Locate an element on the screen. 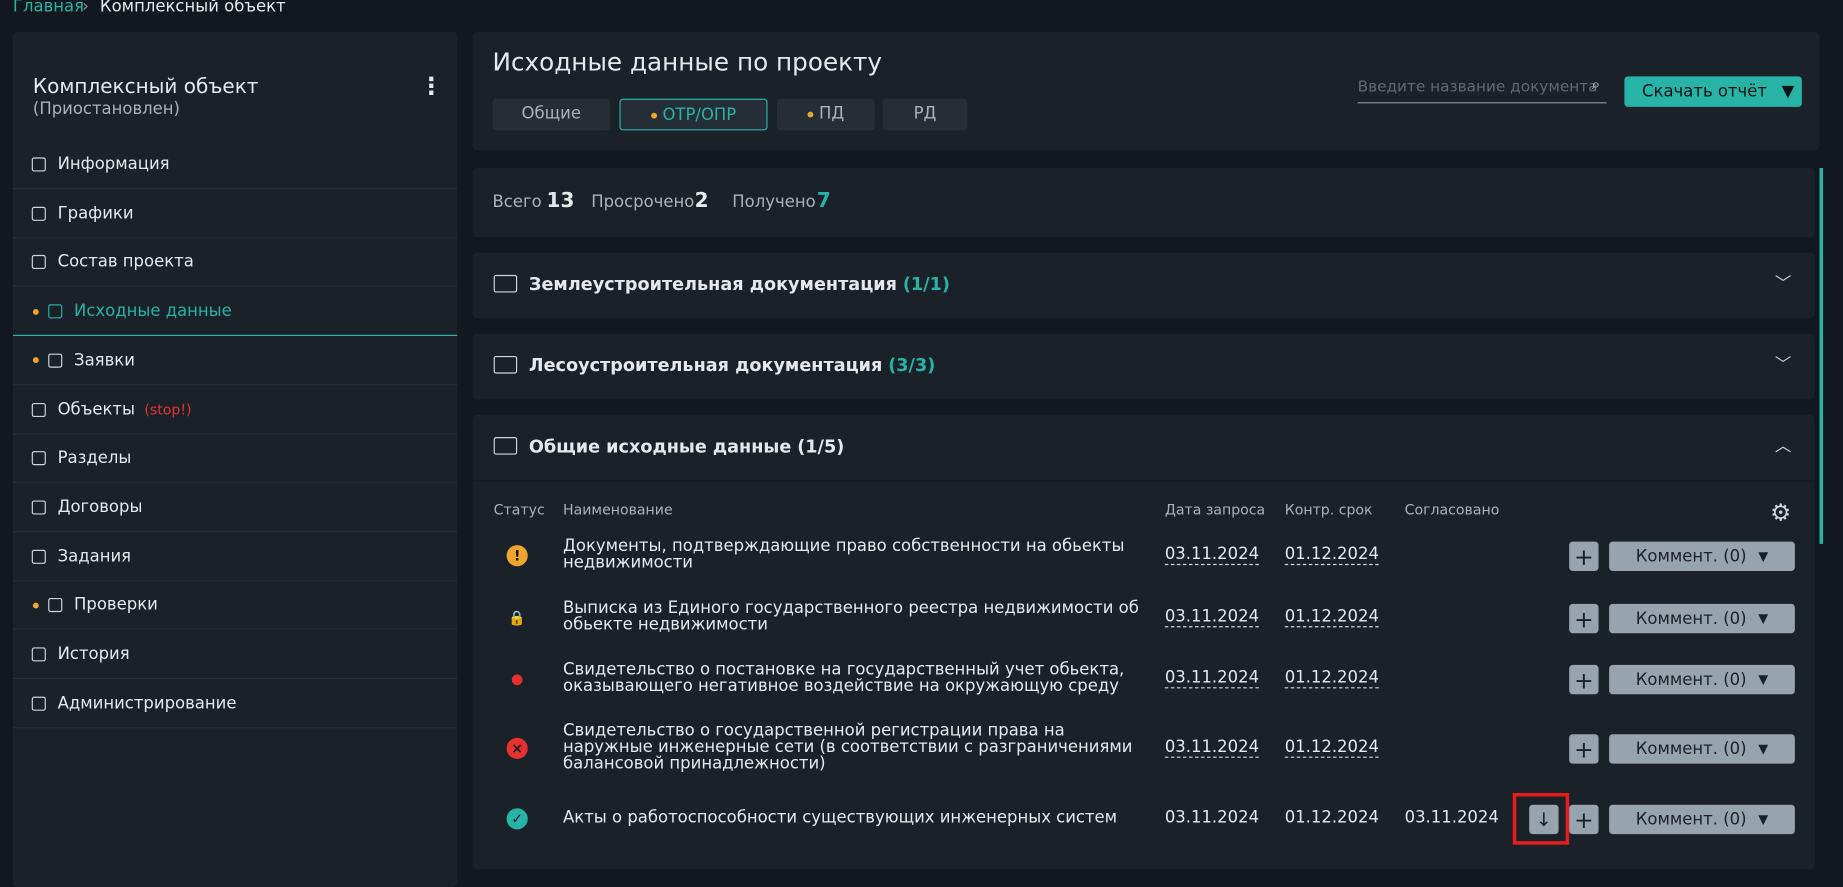 The width and height of the screenshot is (1843, 887). download-file-button: ↓ is located at coordinates (1544, 819).